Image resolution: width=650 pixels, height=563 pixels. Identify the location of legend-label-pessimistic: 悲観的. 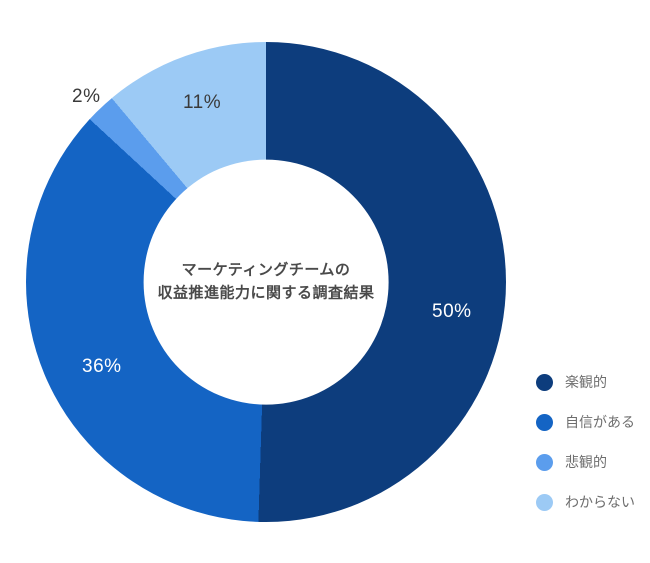
(586, 462).